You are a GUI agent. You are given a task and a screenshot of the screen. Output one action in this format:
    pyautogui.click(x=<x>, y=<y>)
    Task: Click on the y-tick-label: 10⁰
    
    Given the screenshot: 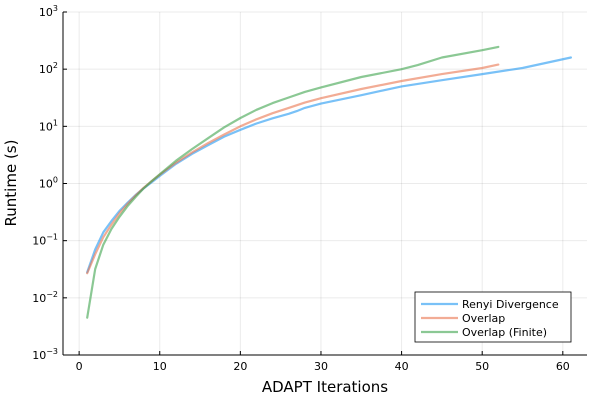 What is the action you would take?
    pyautogui.click(x=48, y=183)
    